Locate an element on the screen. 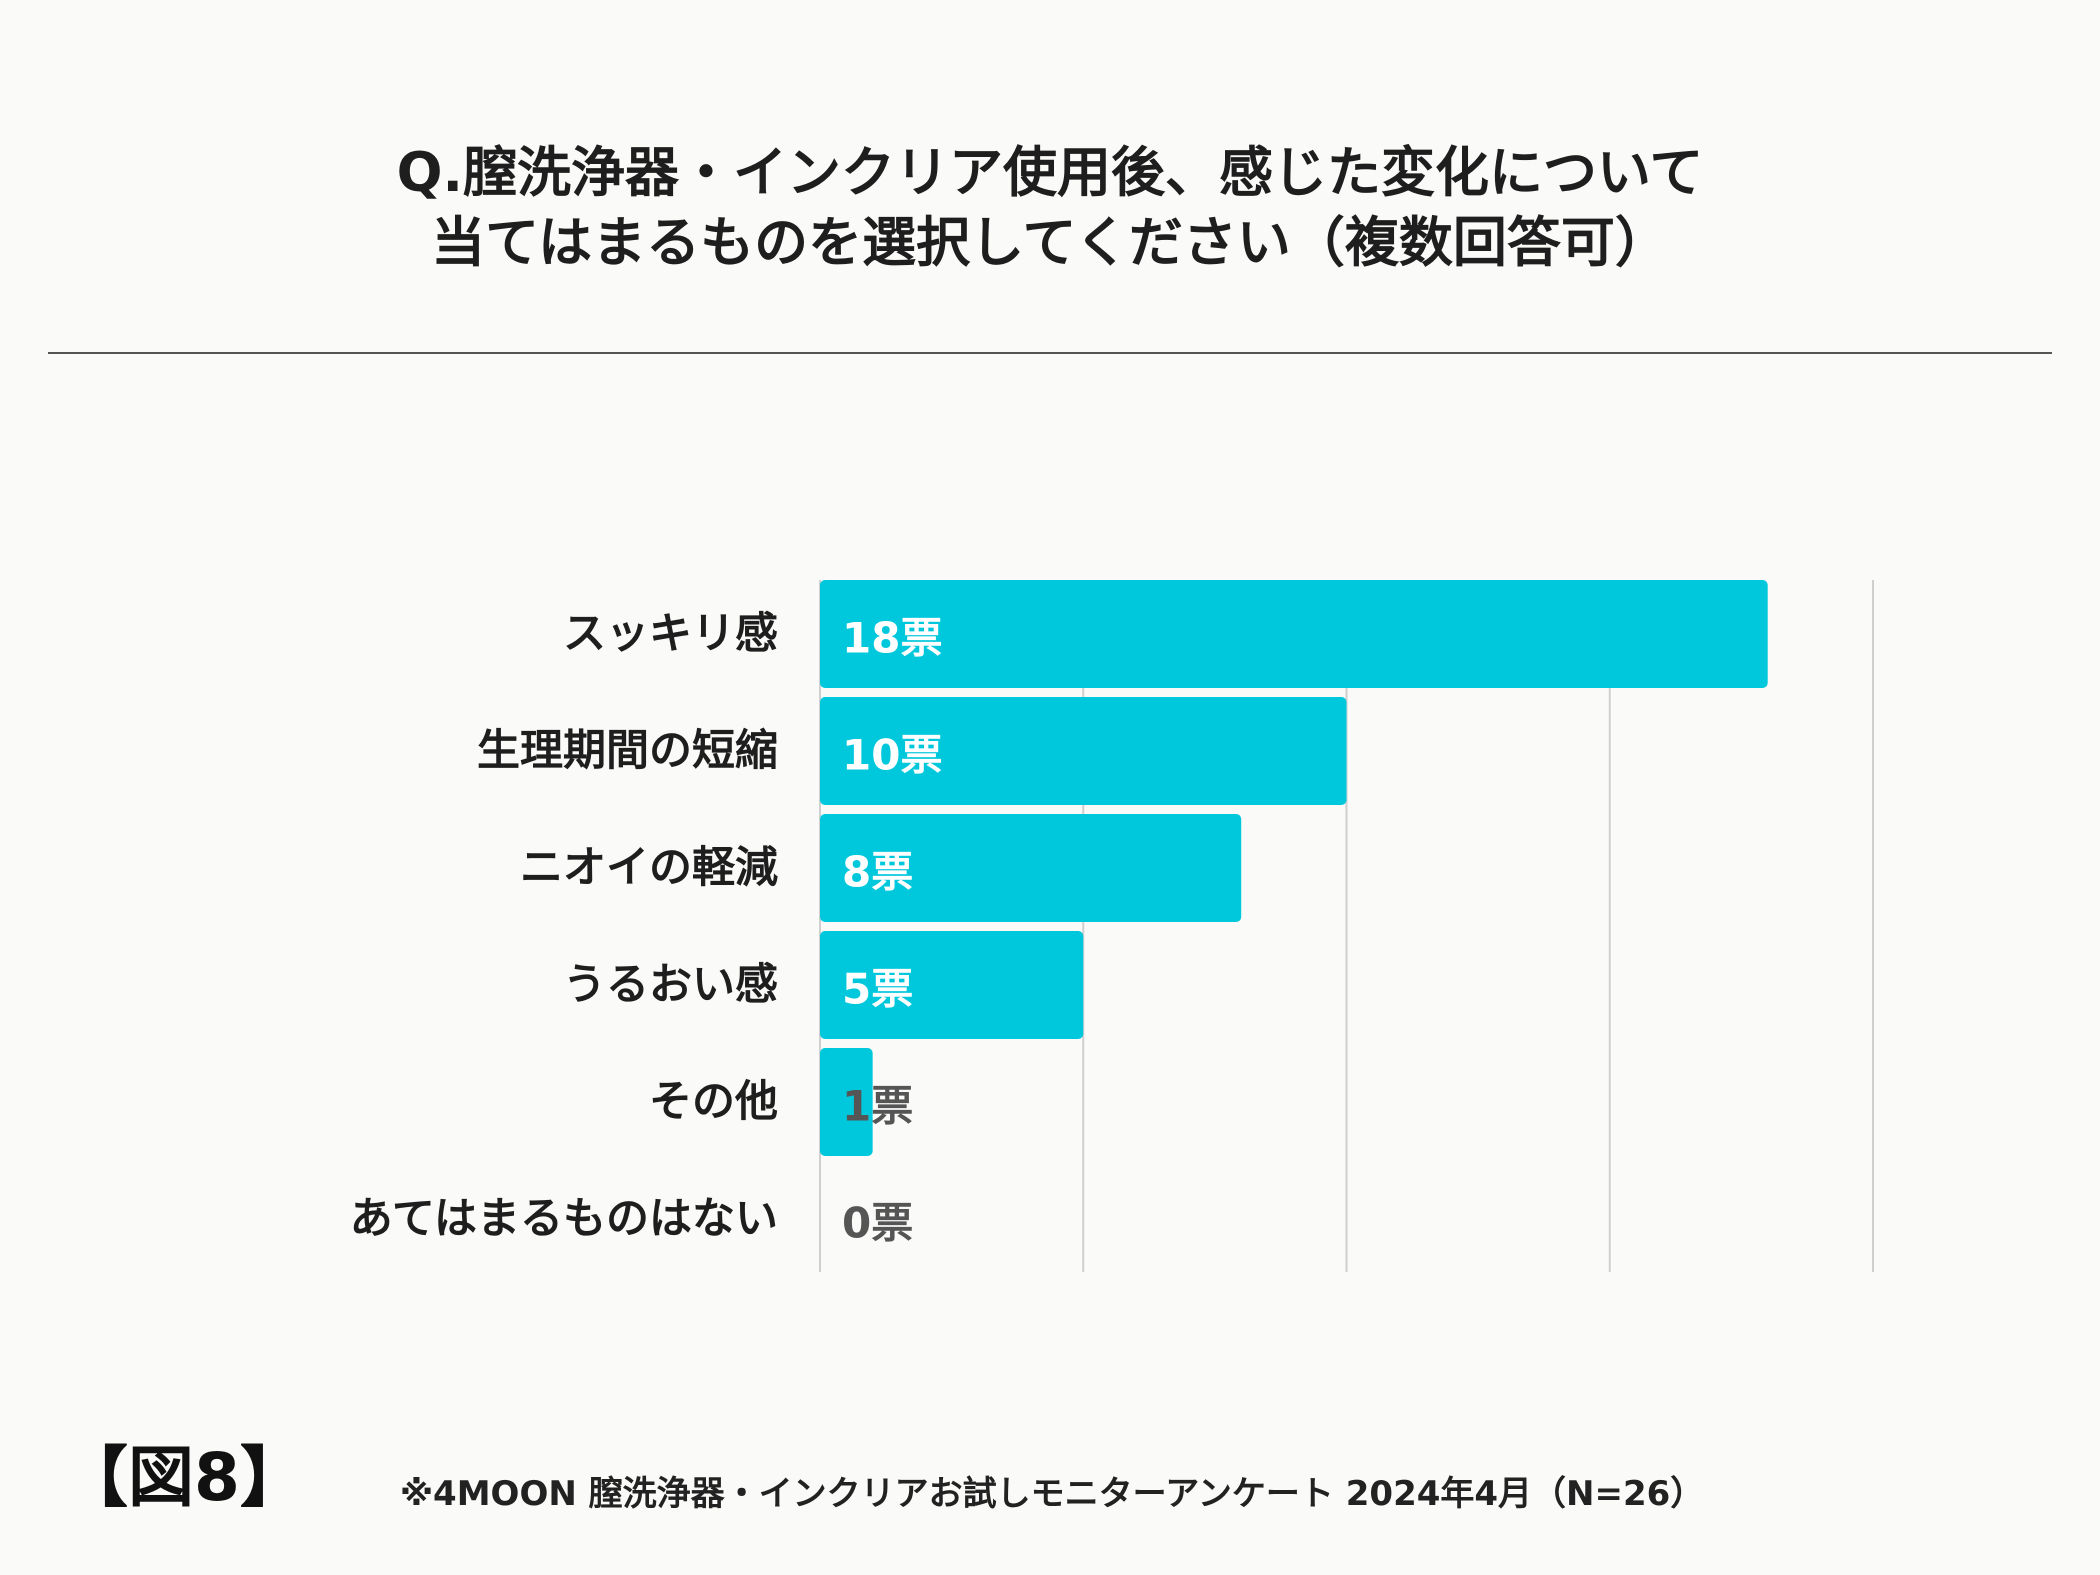 The height and width of the screenshot is (1575, 2100). category-label-5: あてはまるものはない is located at coordinates (564, 1219).